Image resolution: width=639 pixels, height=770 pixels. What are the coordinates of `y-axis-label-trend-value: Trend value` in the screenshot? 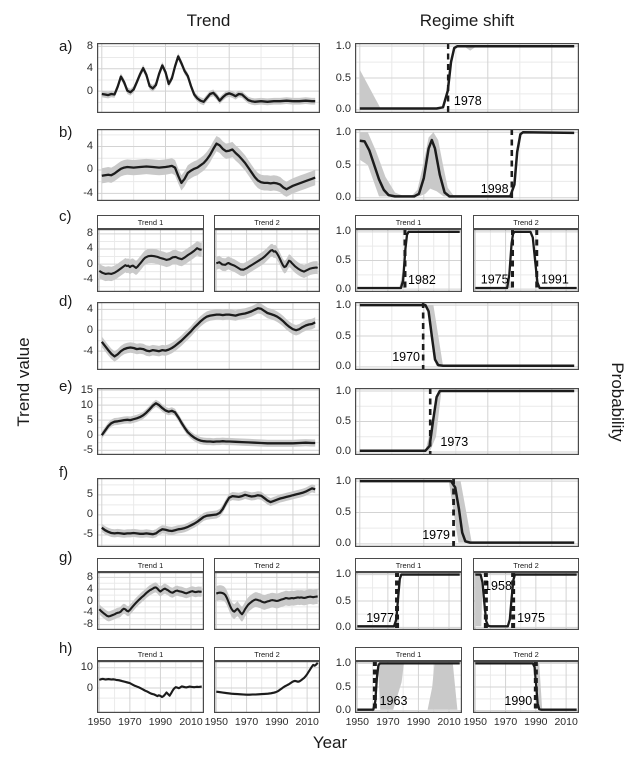 It's located at (23, 382).